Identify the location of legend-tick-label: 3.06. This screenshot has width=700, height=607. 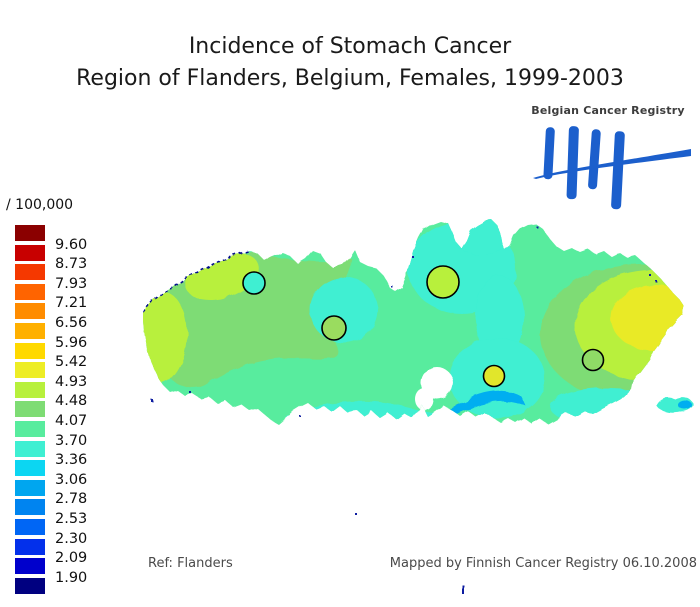
(71, 479).